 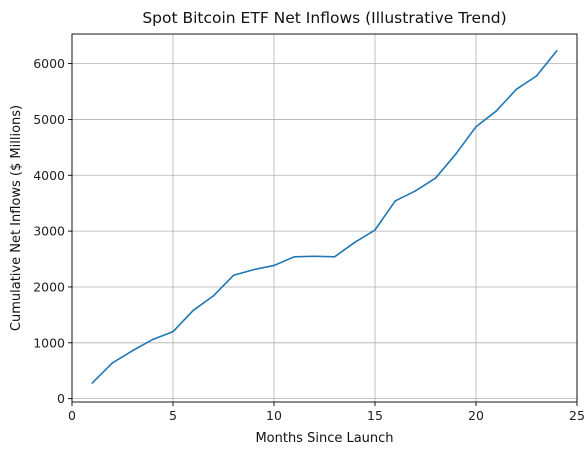 I want to click on y-tick-label: 2000, so click(x=49, y=286).